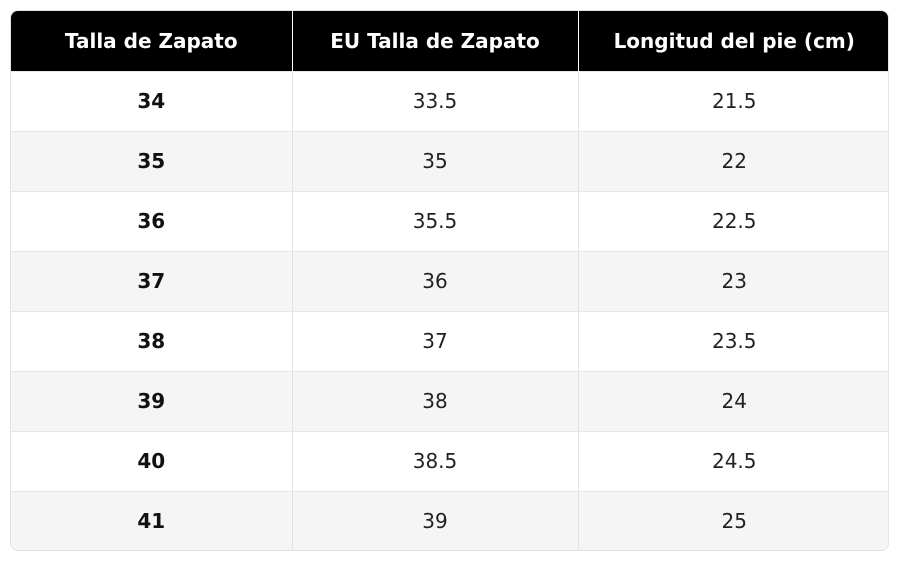  I want to click on shoe-size-cell: 39, so click(152, 400).